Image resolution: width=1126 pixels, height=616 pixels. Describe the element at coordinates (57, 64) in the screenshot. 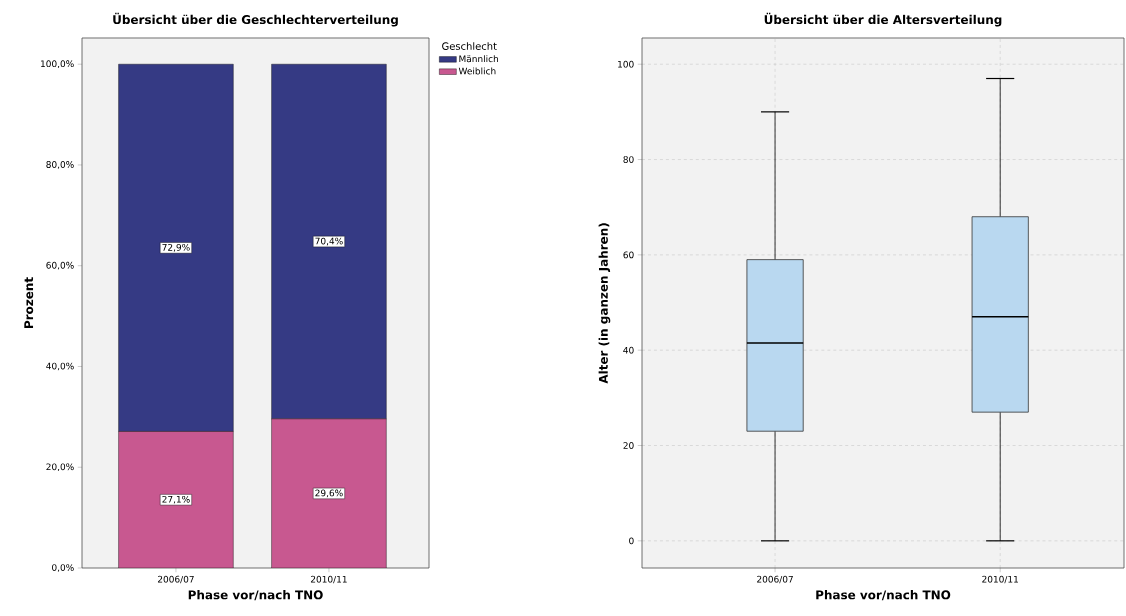

I see `y-tick-label: 100,0%` at that location.